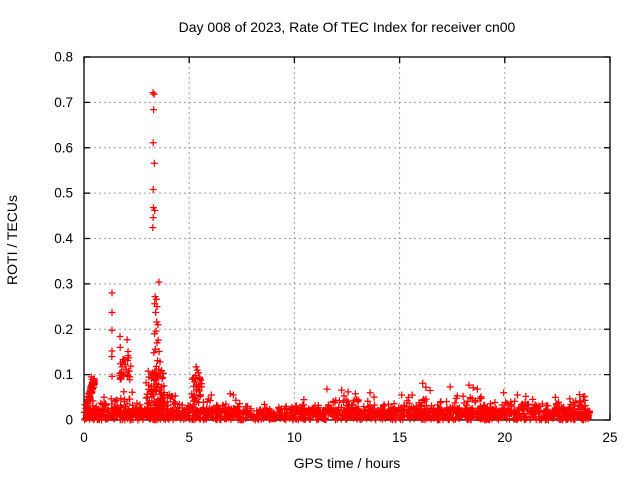  What do you see at coordinates (69, 420) in the screenshot?
I see `y-tick-label: 0` at bounding box center [69, 420].